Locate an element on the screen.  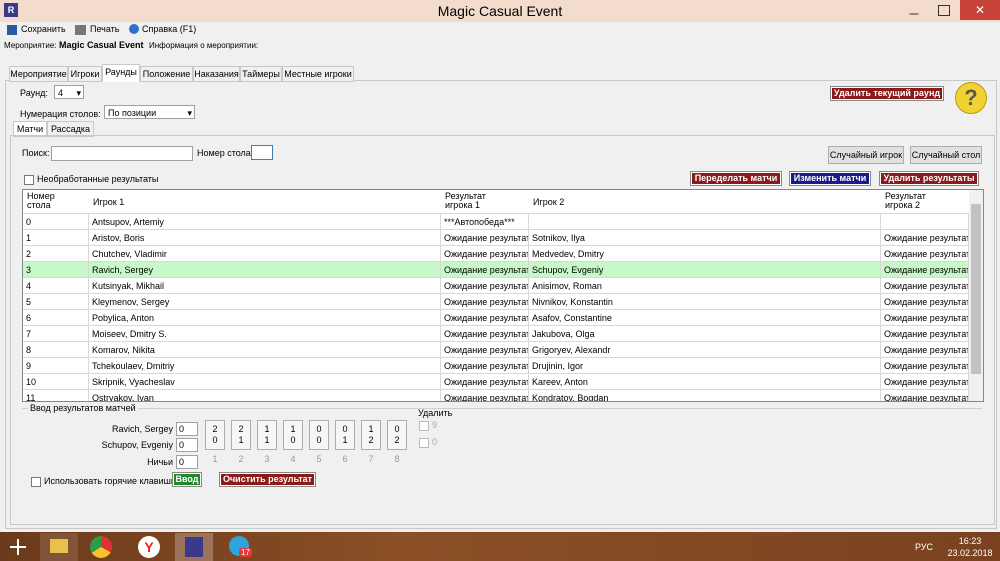
window-title: Magic Casual Event is located at coordinates (500, 11).